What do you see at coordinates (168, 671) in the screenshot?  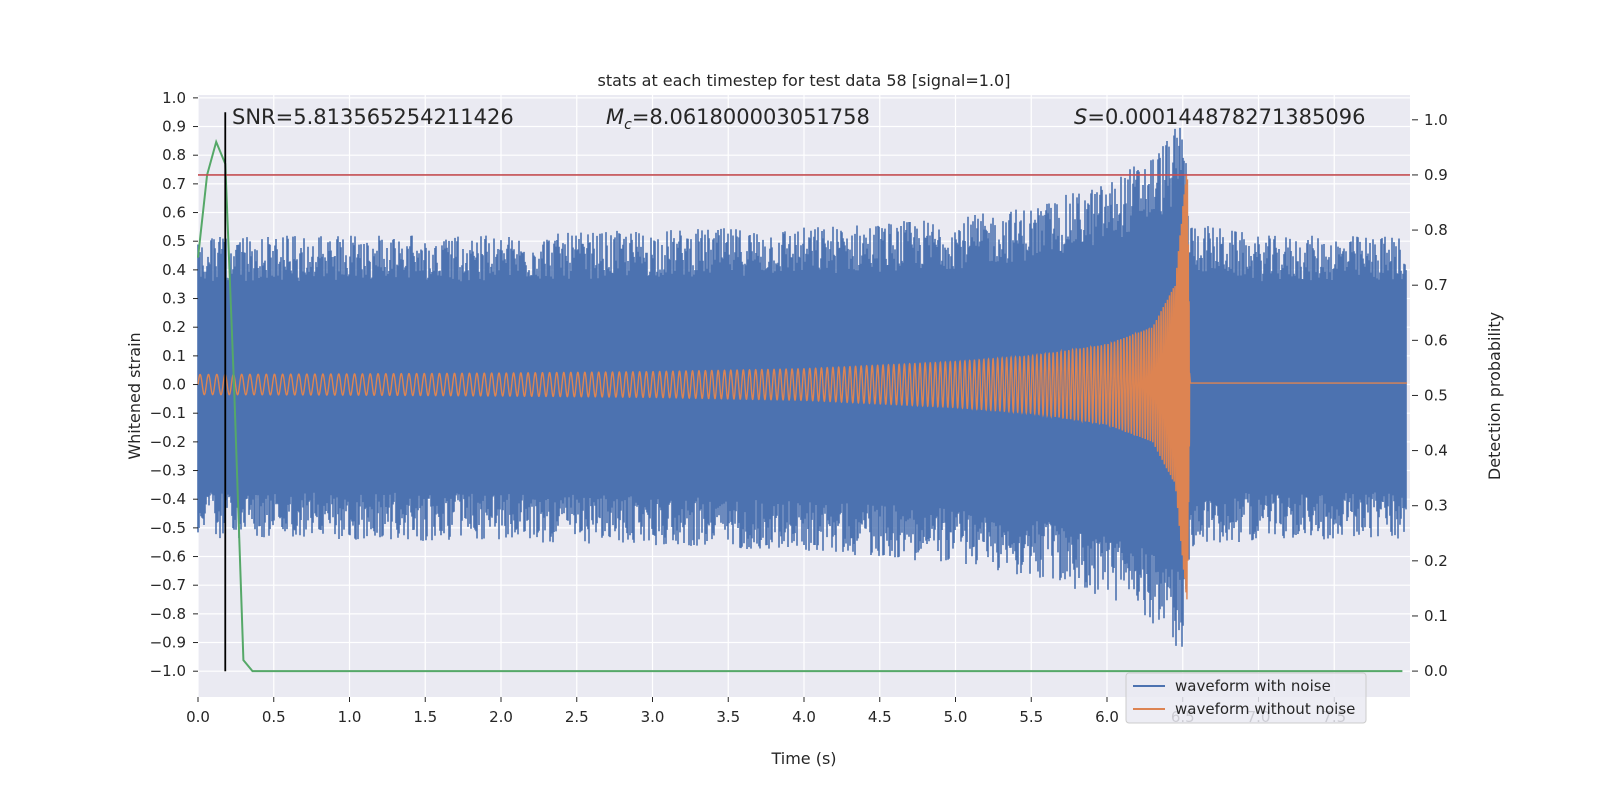 I see `y-tick-label: −1.0` at bounding box center [168, 671].